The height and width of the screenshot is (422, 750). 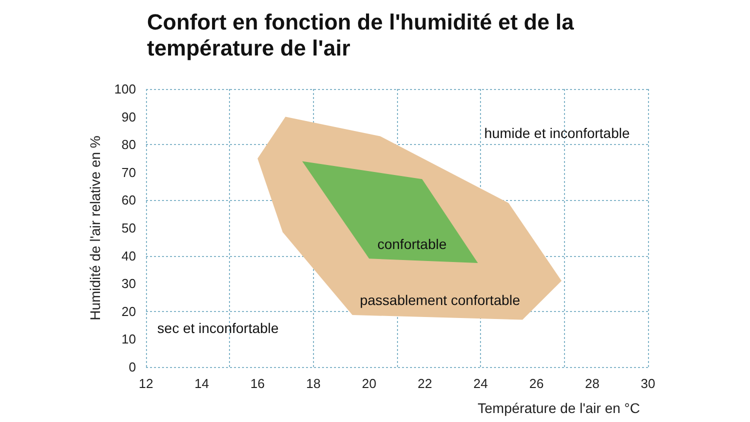 I want to click on annotation: sec et inconfortable, so click(x=218, y=328).